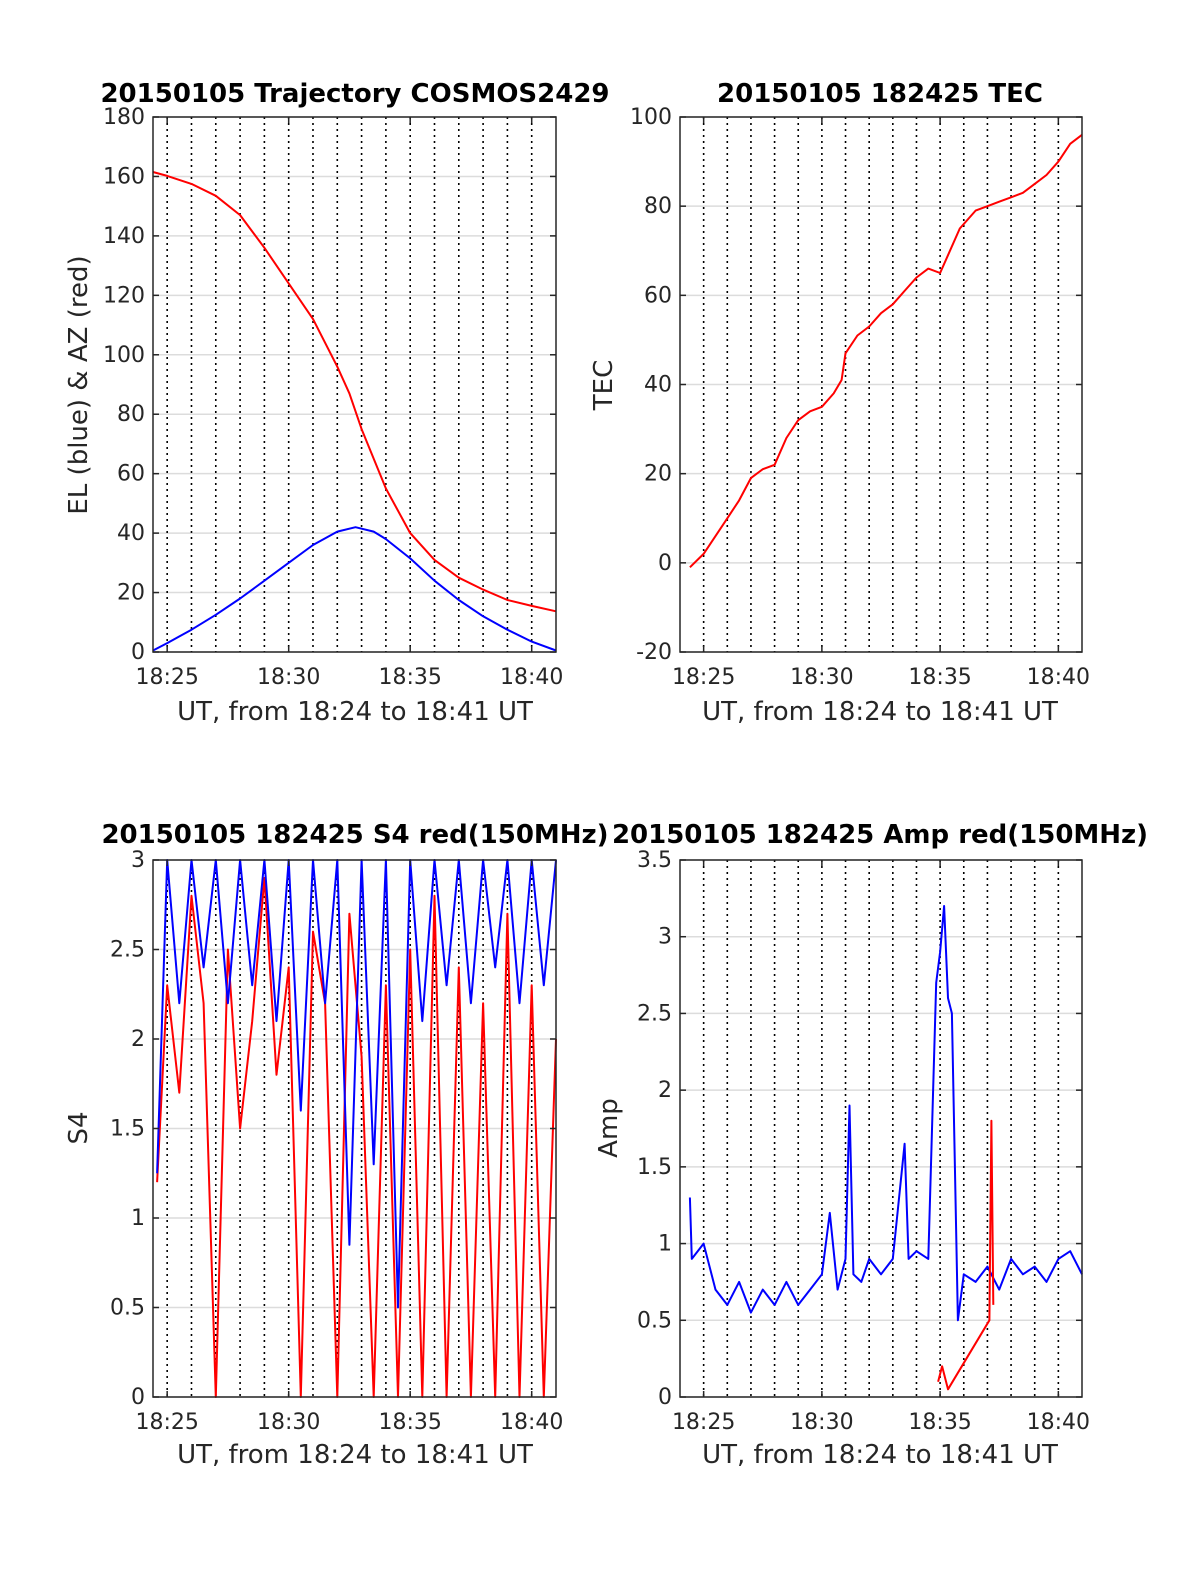  I want to click on trajectory-series-2-line, so click(354, 589).